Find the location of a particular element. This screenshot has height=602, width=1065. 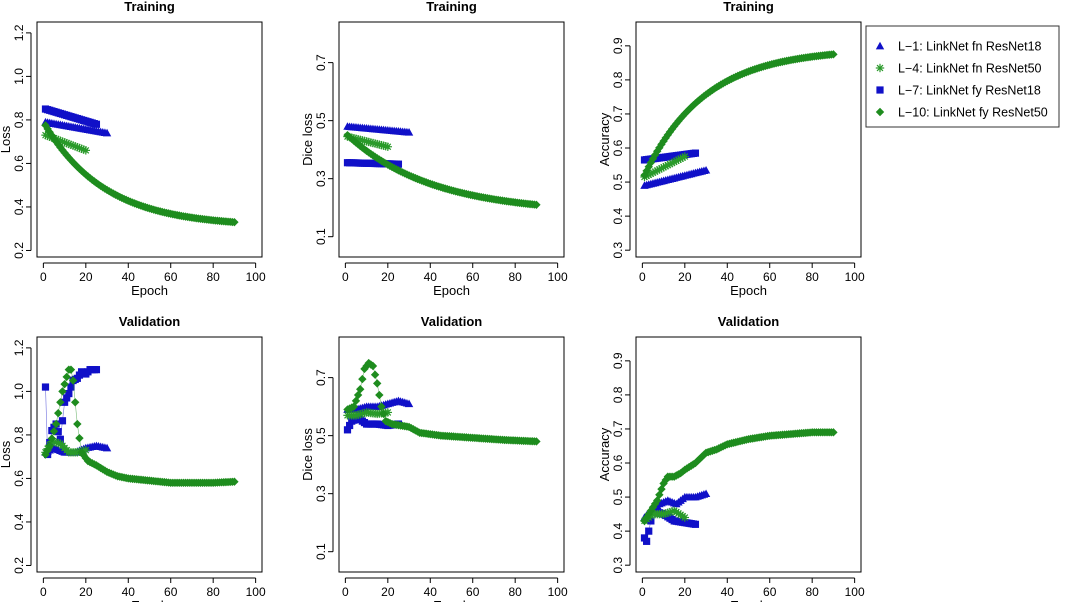

y-tick-label: 0.3 is located at coordinates (321, 493).